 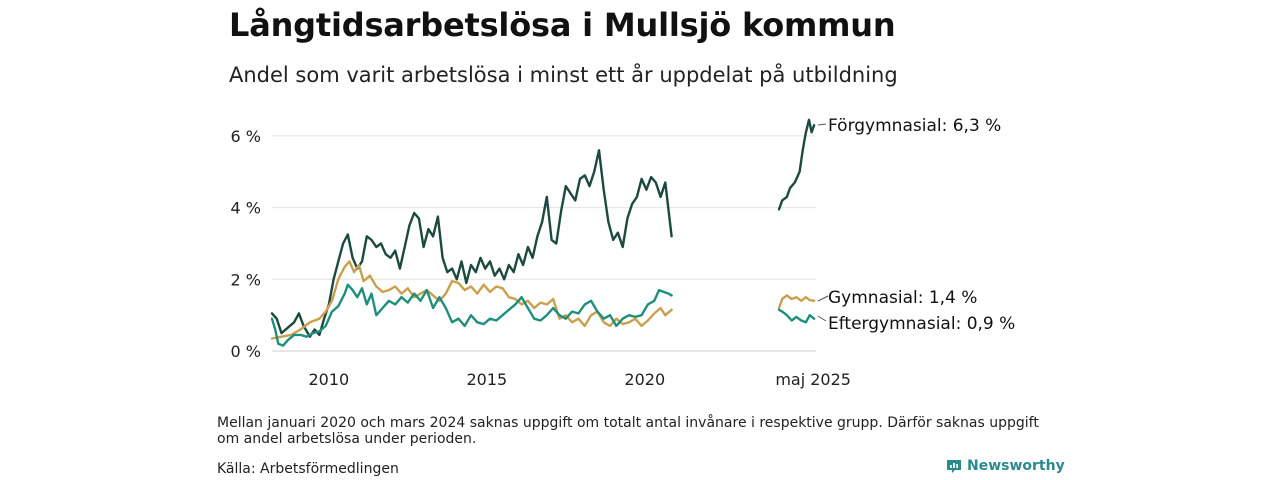 What do you see at coordinates (902, 298) in the screenshot?
I see `end-label-gymnasial: Gymnasial: 1,4 %` at bounding box center [902, 298].